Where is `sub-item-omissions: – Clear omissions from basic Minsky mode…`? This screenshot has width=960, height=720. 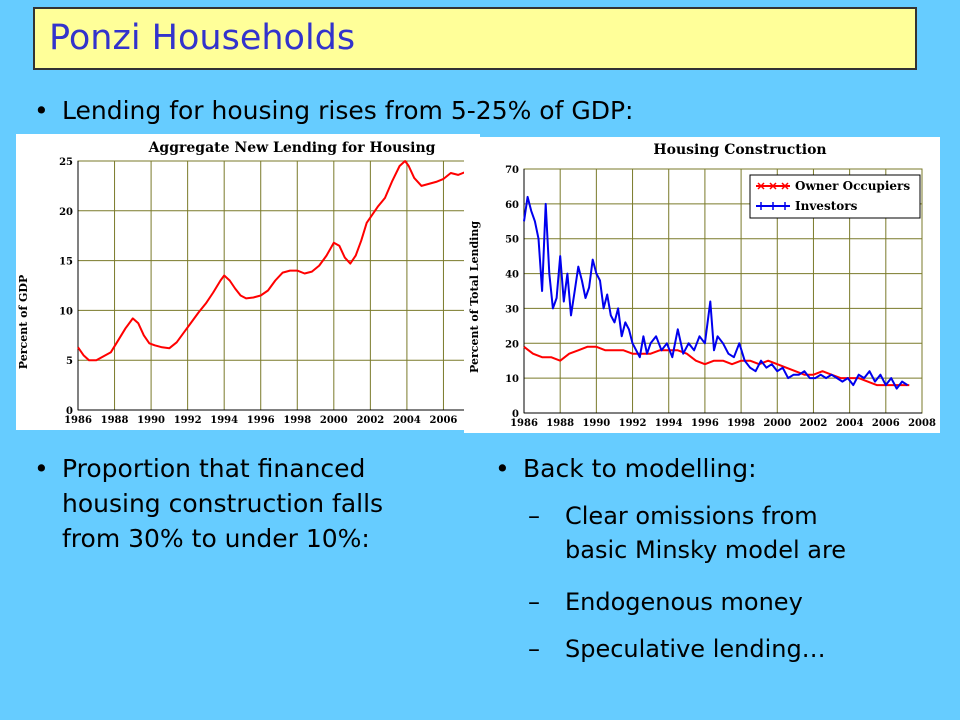 sub-item-omissions: – Clear omissions from basic Minsky mode… is located at coordinates (738, 534).